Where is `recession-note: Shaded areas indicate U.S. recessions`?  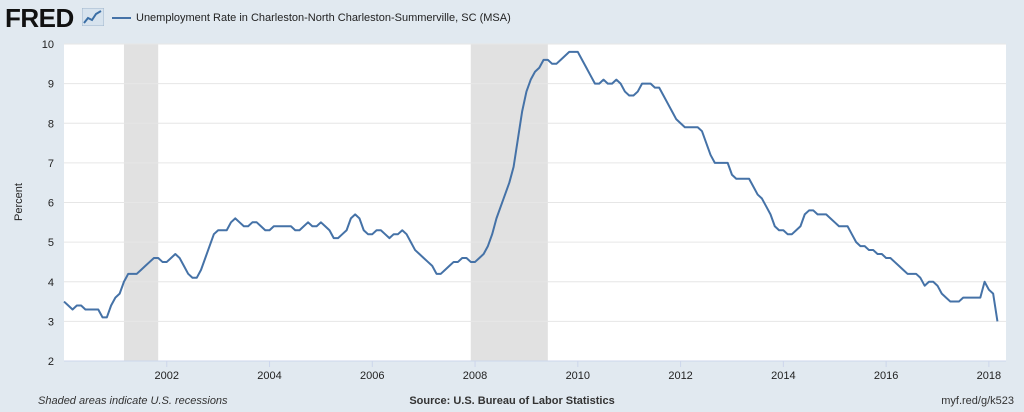 recession-note: Shaded areas indicate U.S. recessions is located at coordinates (133, 401).